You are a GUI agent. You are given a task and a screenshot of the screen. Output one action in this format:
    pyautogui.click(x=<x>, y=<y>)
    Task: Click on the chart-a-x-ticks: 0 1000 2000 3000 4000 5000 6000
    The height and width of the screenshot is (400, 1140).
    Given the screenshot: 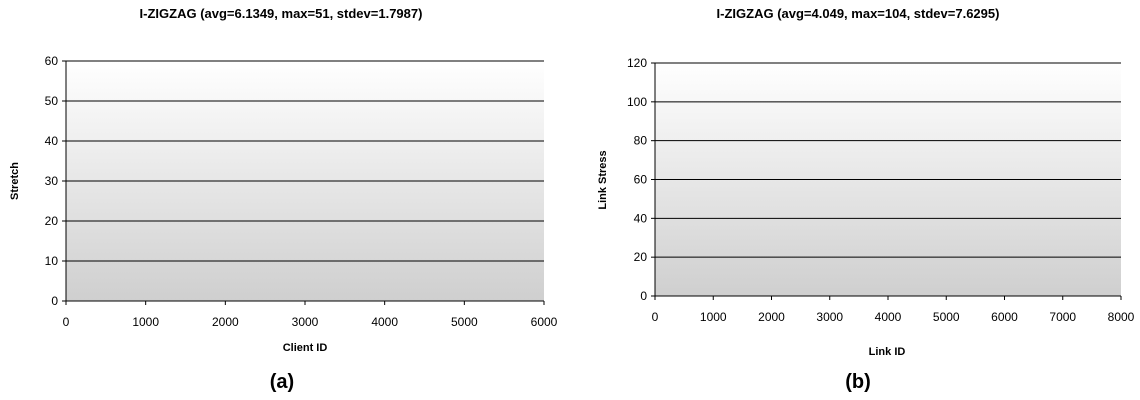 What is the action you would take?
    pyautogui.click(x=310, y=315)
    